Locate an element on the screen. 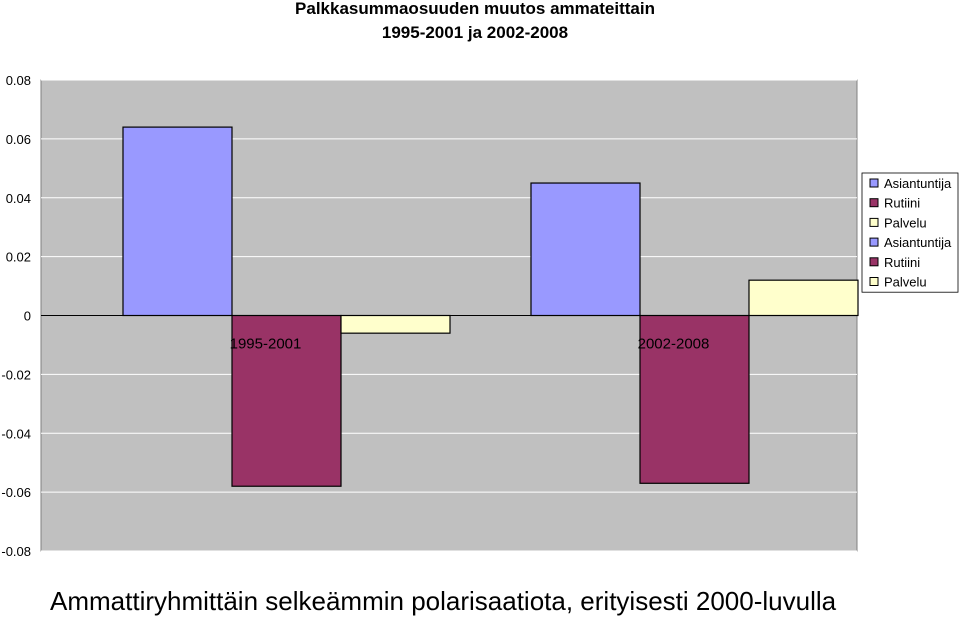 The height and width of the screenshot is (619, 960). category-label: 1995-2001 is located at coordinates (266, 344).